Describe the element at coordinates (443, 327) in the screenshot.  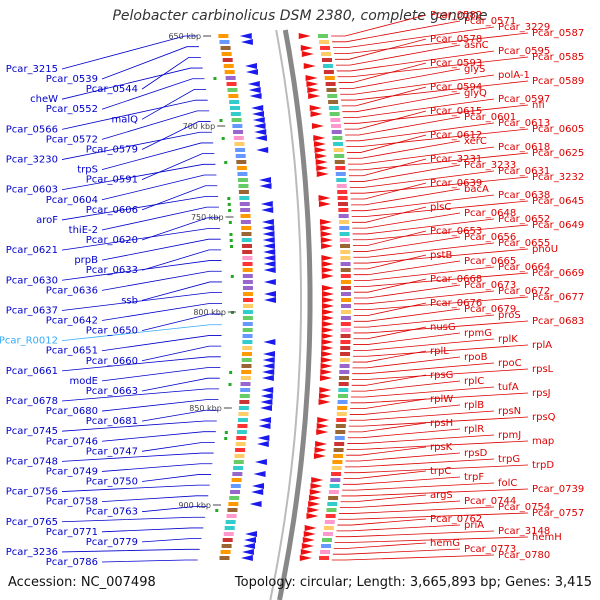
I see `right-gene-label: nusG` at that location.